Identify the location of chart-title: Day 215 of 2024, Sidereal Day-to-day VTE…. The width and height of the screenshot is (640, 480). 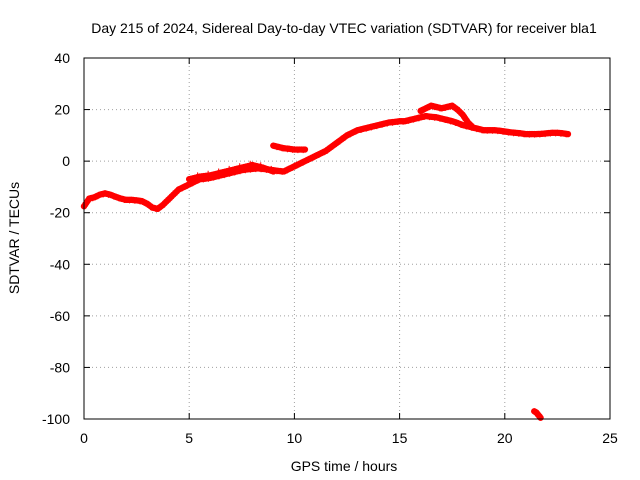
(344, 28).